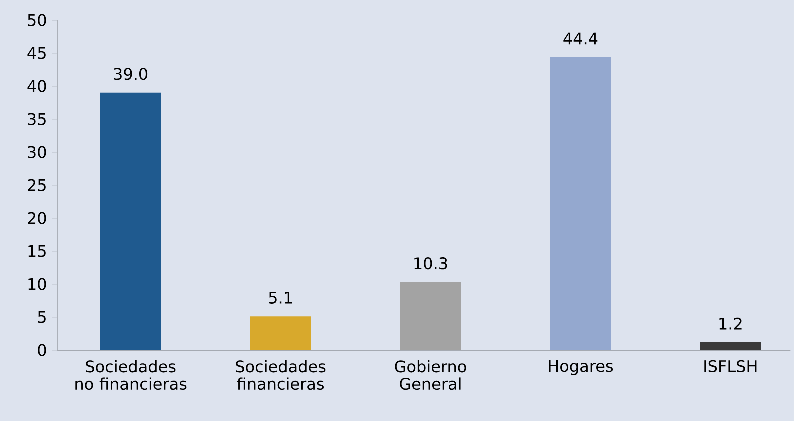 Image resolution: width=794 pixels, height=421 pixels. What do you see at coordinates (37, 284) in the screenshot?
I see `y-tick-label: 10` at bounding box center [37, 284].